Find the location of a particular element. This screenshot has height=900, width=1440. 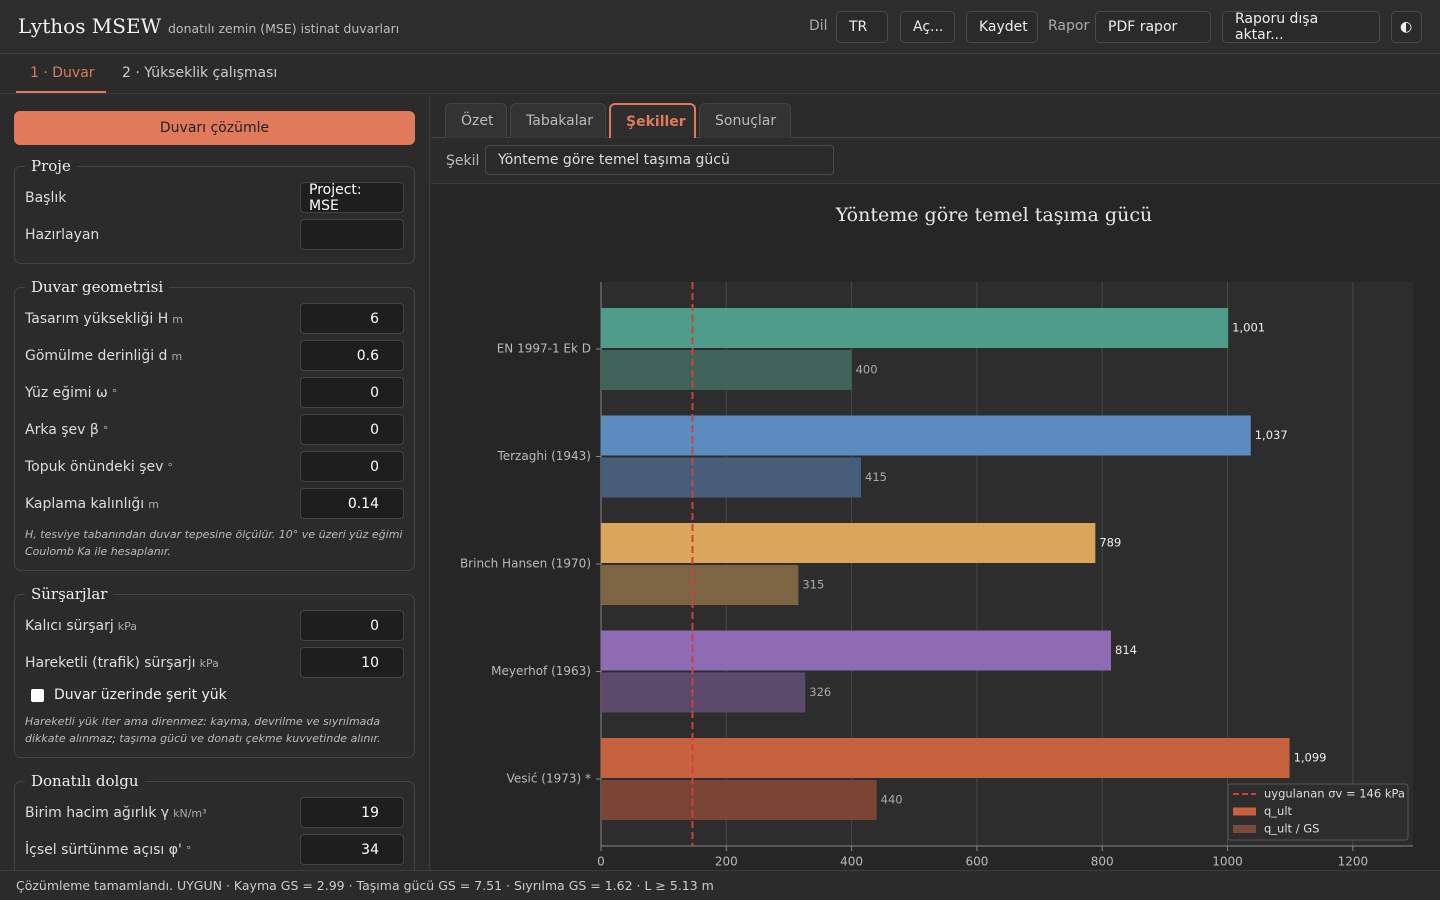

x-tick-label: 0 is located at coordinates (601, 862).